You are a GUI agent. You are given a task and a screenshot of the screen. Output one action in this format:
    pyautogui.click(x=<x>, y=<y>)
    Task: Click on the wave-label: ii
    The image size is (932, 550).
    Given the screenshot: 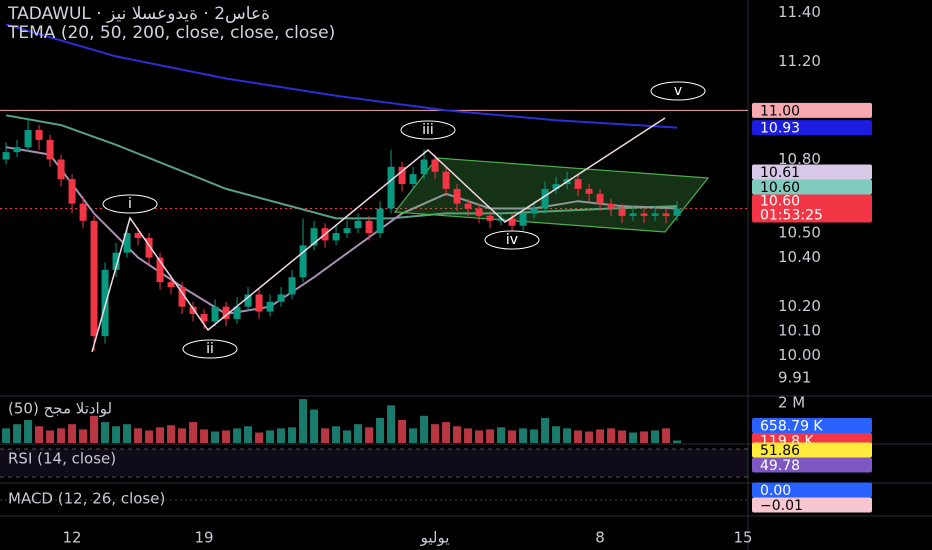 What is the action you would take?
    pyautogui.click(x=210, y=349)
    